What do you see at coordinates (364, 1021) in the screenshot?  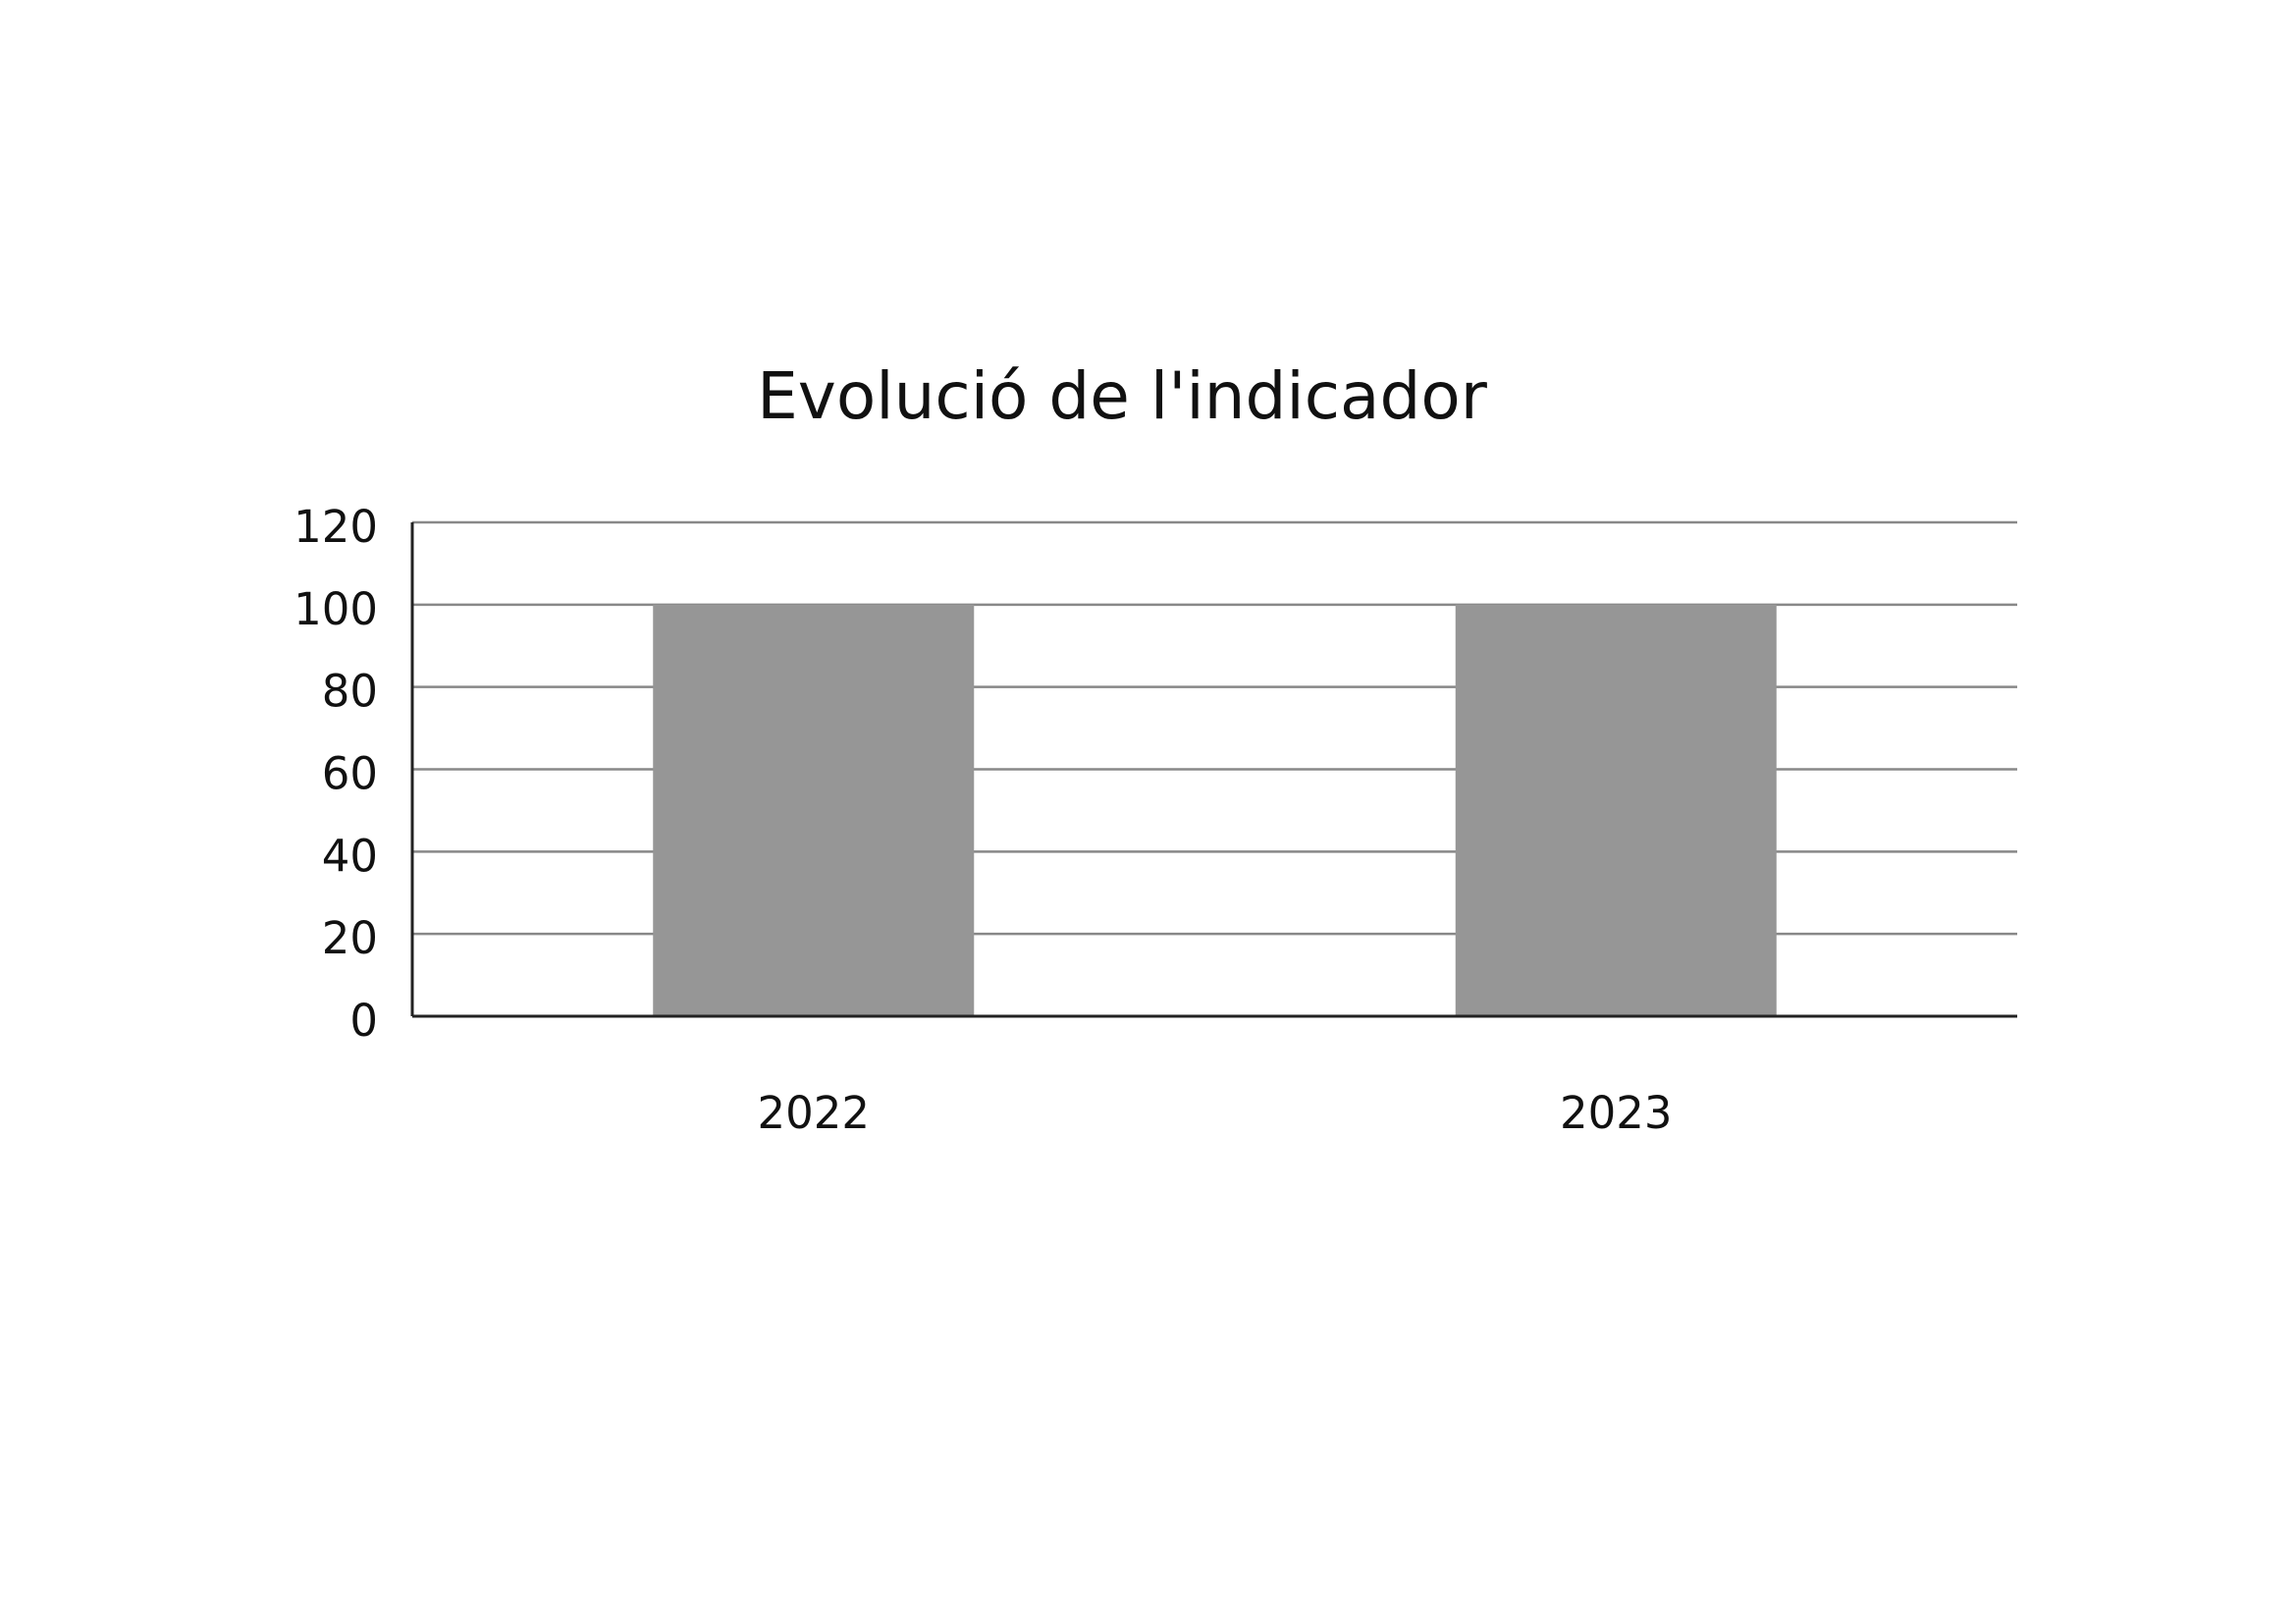 I see `y-tick-label: 0` at bounding box center [364, 1021].